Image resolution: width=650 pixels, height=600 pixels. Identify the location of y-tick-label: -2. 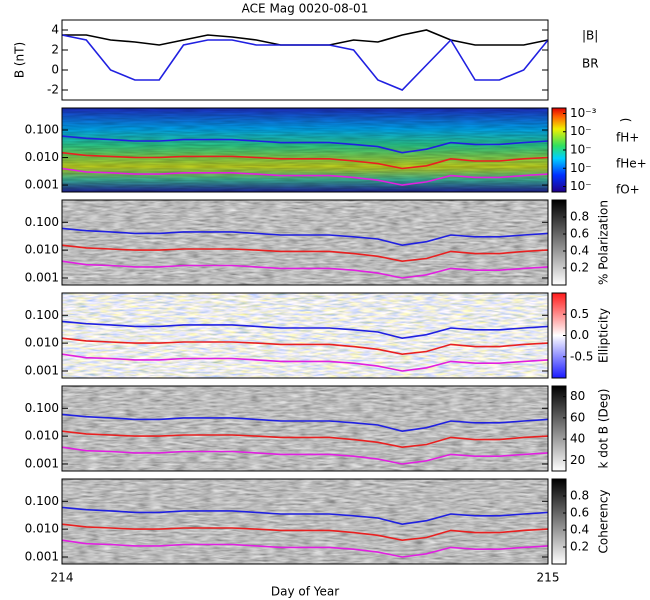
(53, 90).